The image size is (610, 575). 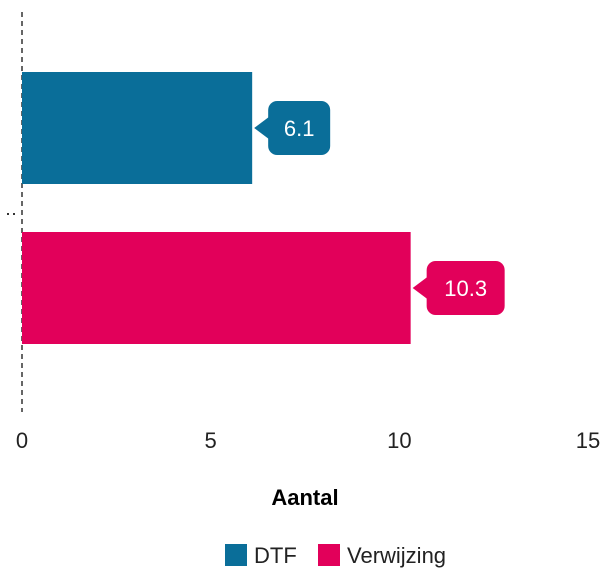 What do you see at coordinates (137, 128) in the screenshot?
I see `bar-dtf` at bounding box center [137, 128].